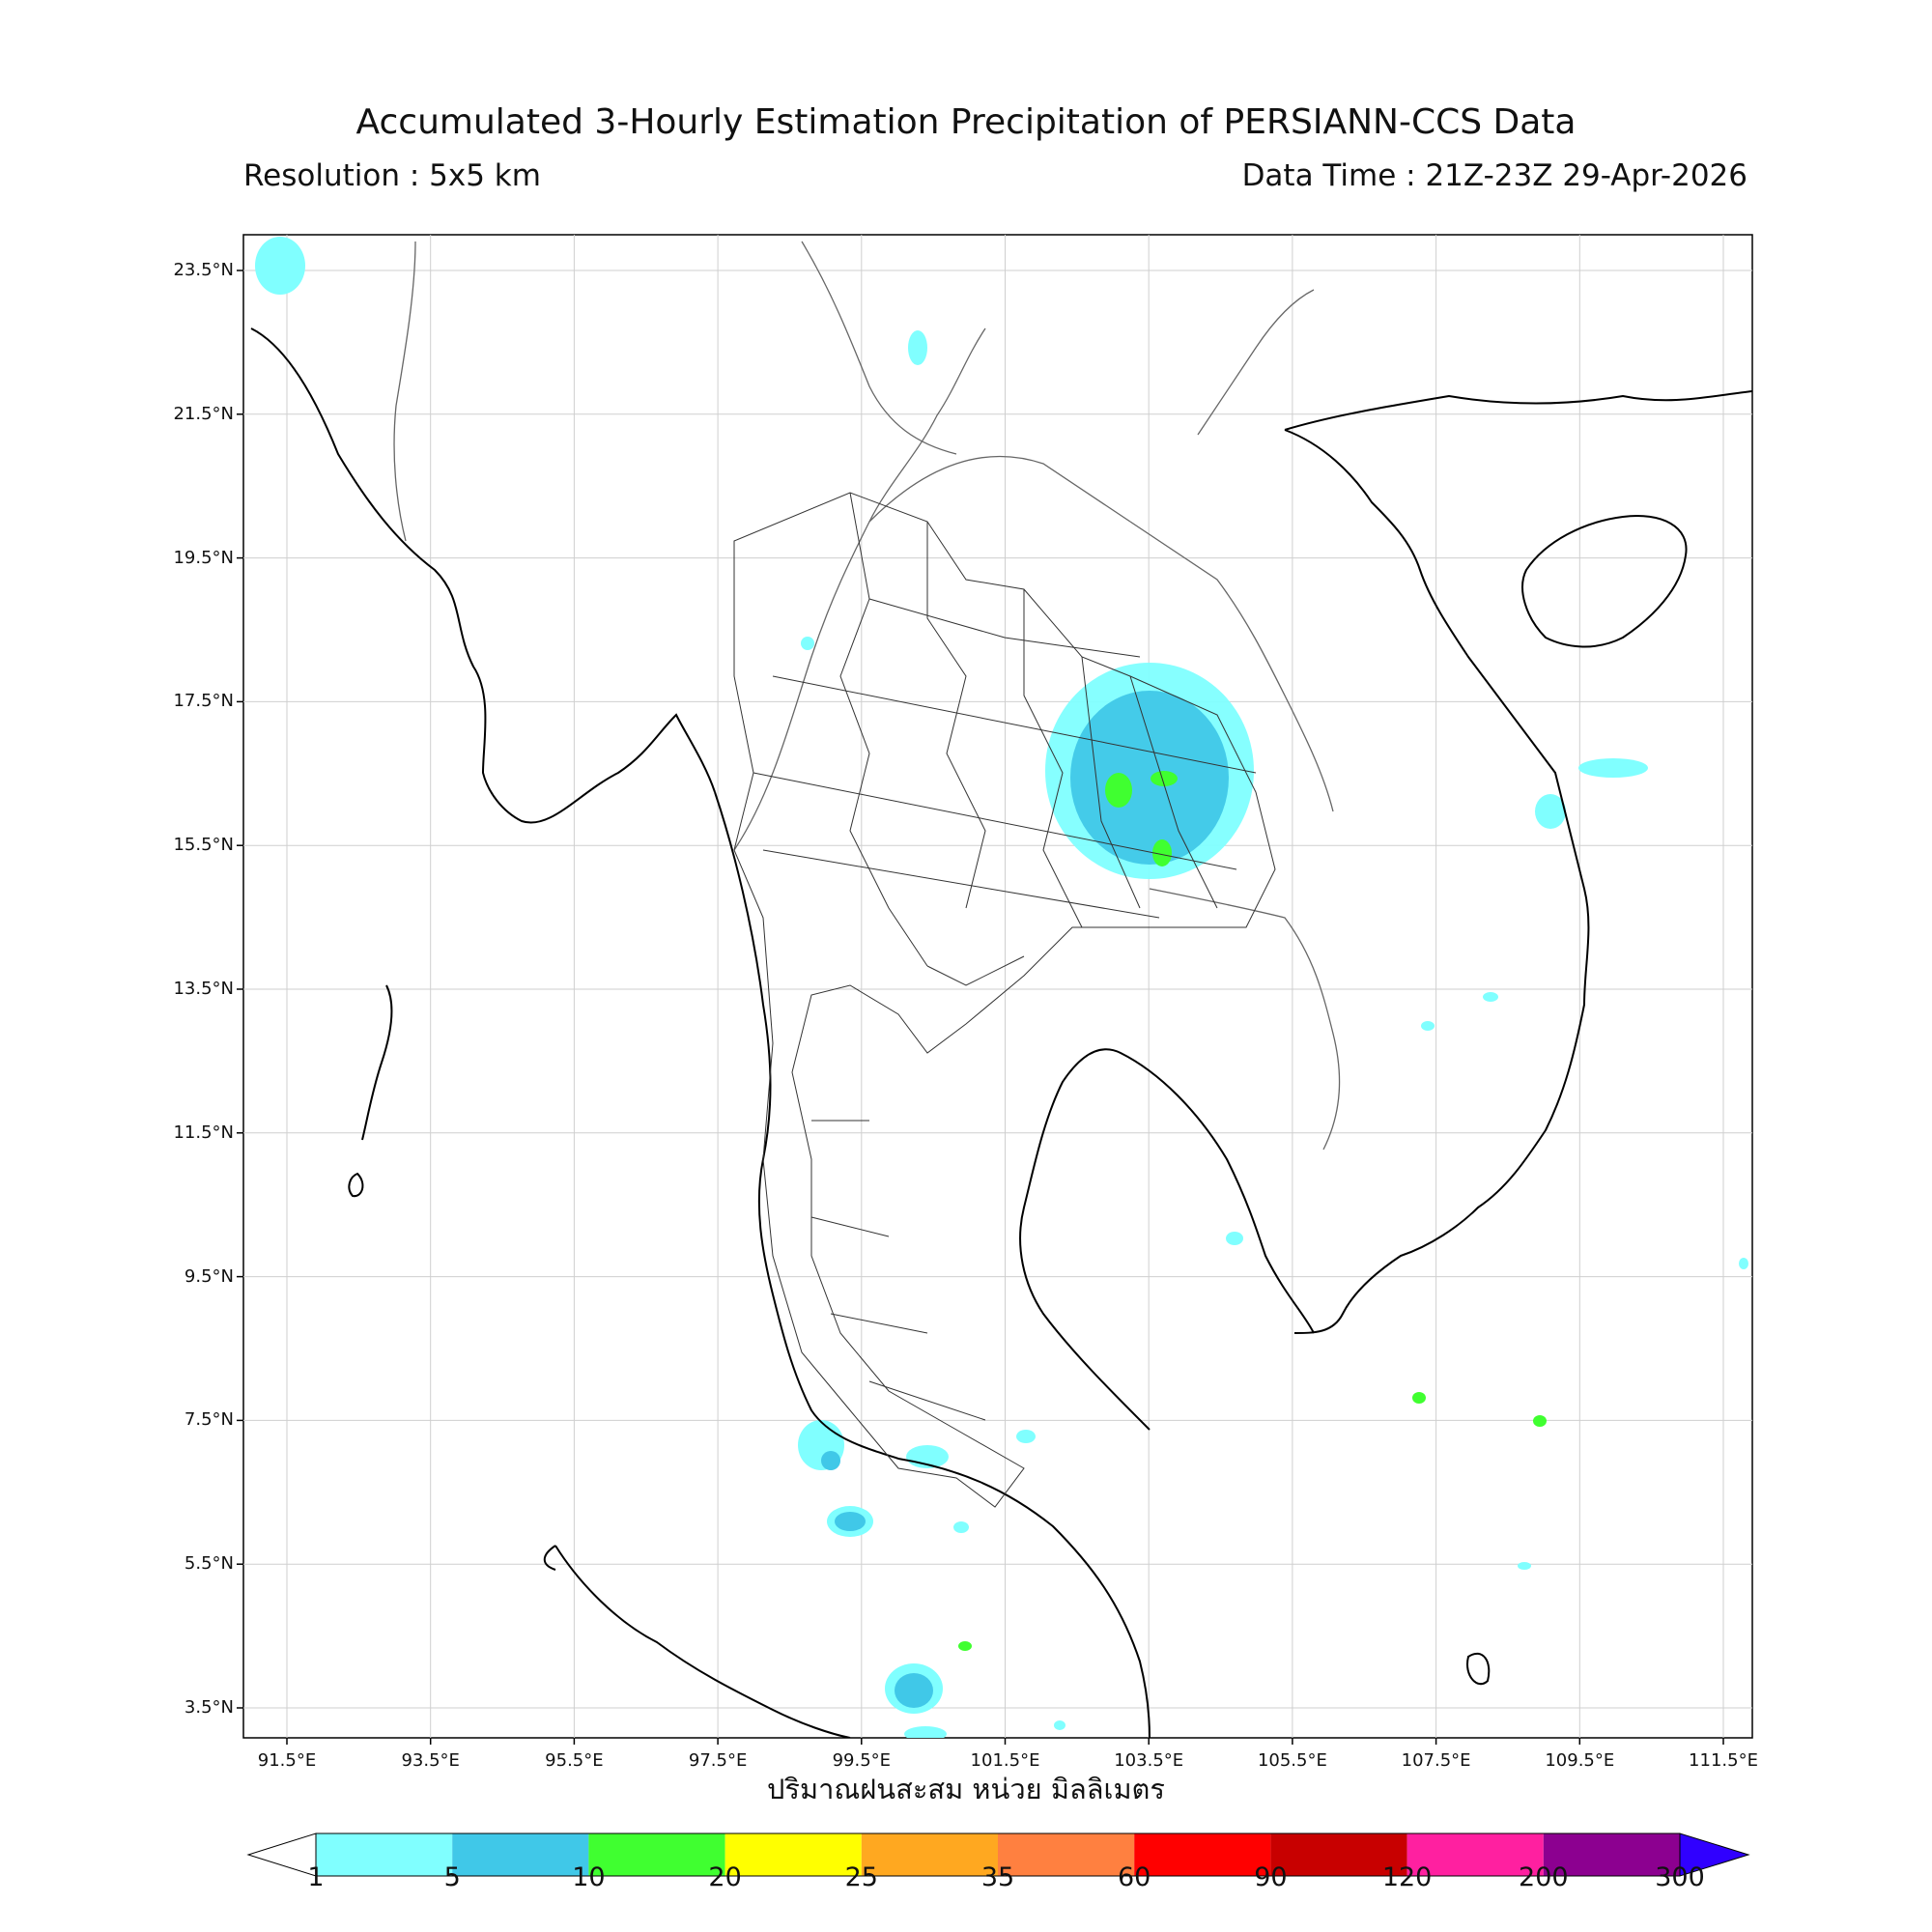  Describe the element at coordinates (203, 1132) in the screenshot. I see `lat-tick-label: 11.5°N` at that location.